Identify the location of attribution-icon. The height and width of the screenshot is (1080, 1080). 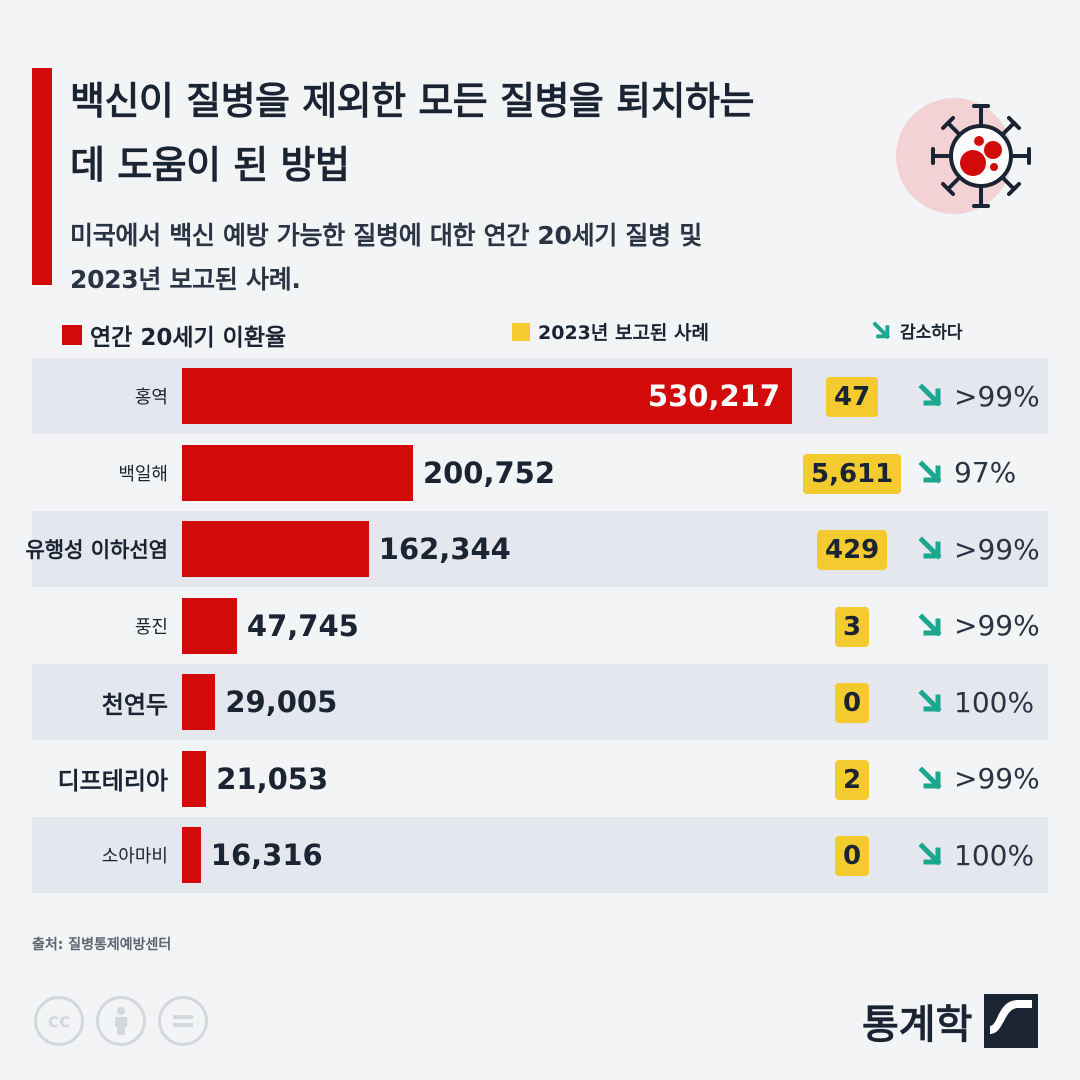
(121, 1021).